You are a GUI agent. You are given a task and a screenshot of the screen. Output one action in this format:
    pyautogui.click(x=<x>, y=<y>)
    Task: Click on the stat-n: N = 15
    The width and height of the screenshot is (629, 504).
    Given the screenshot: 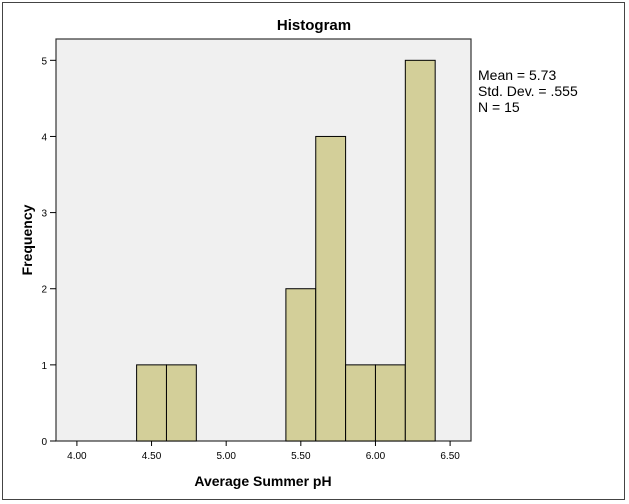 What is the action you would take?
    pyautogui.click(x=499, y=107)
    